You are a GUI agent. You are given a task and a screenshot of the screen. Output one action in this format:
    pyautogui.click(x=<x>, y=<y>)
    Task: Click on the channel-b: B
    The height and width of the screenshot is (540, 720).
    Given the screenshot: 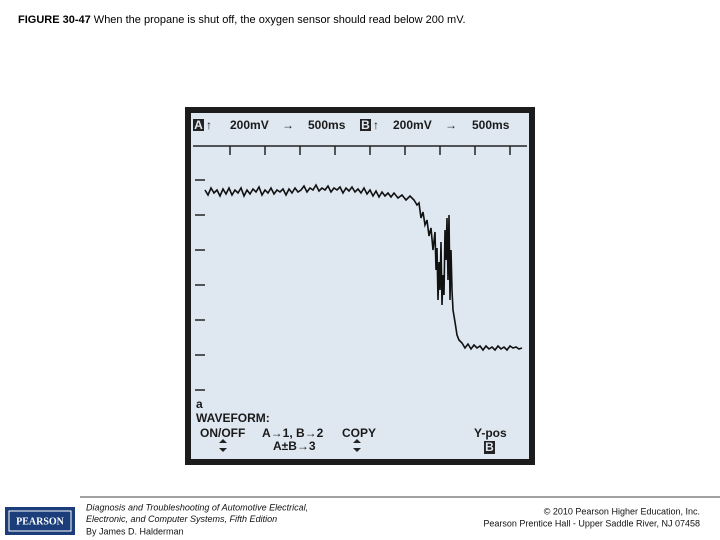 What is the action you would take?
    pyautogui.click(x=365, y=125)
    